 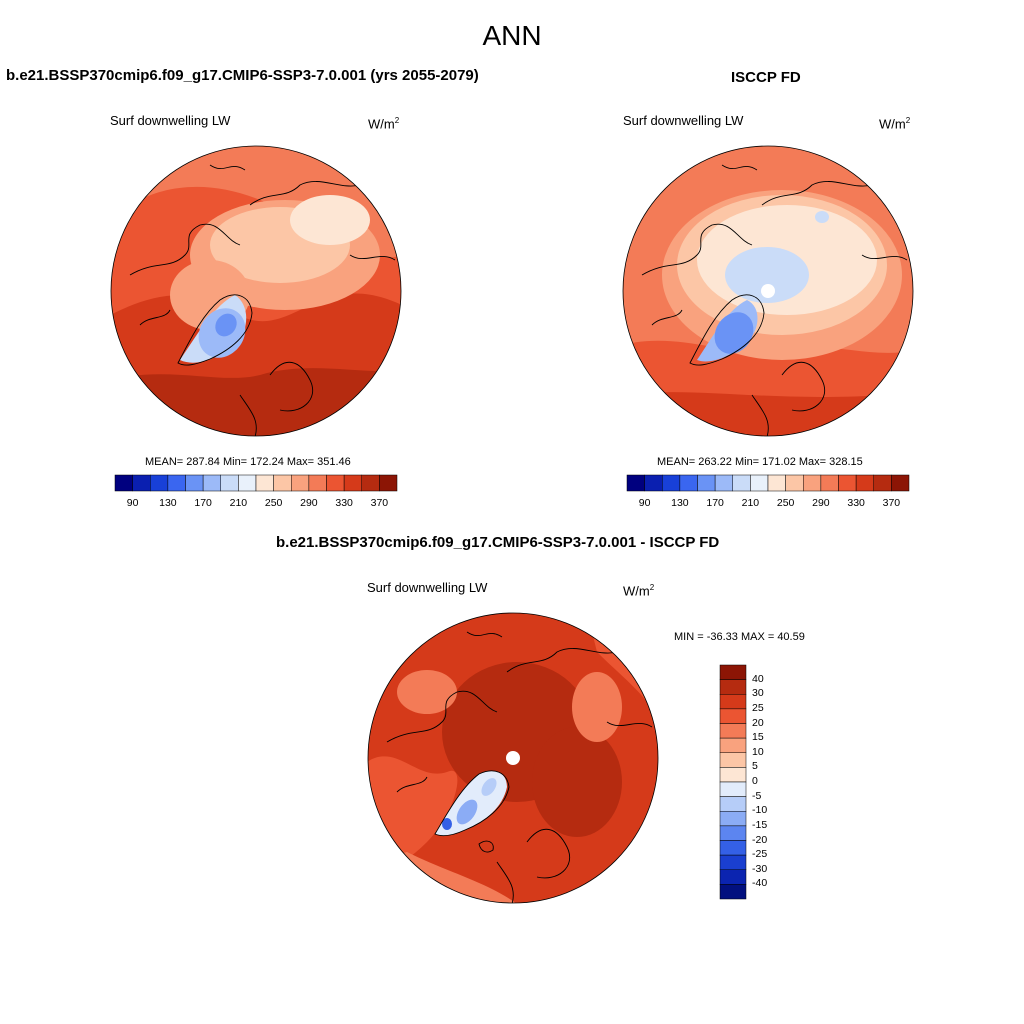 I want to click on stats-model: MEAN= 287.84 Min= 172.24 Max= 351.46, so click(x=248, y=462).